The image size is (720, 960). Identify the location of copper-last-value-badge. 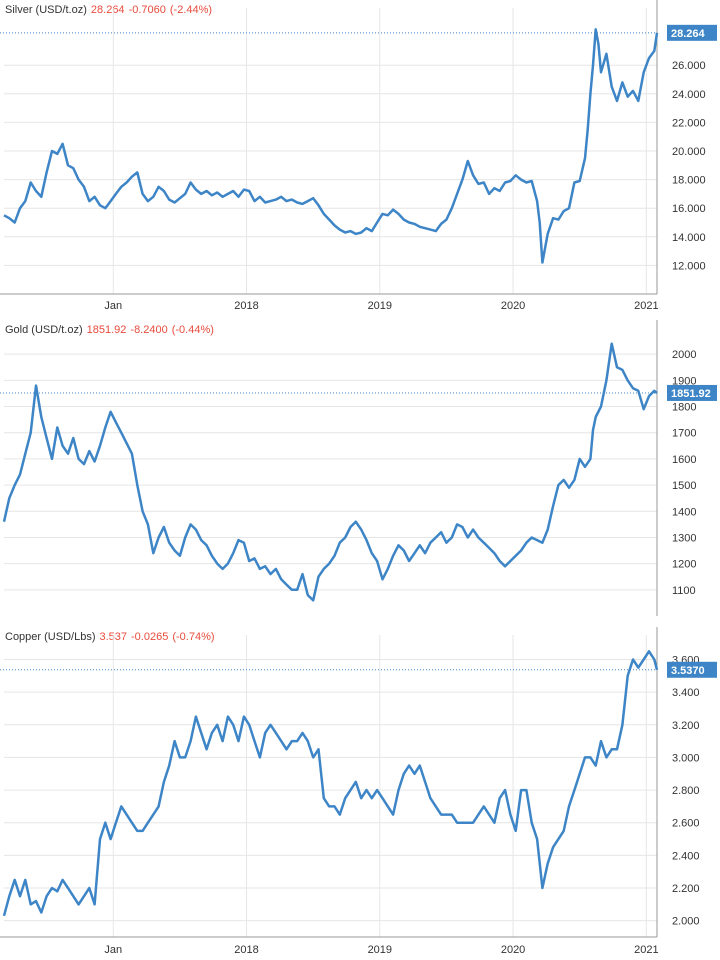
(692, 669).